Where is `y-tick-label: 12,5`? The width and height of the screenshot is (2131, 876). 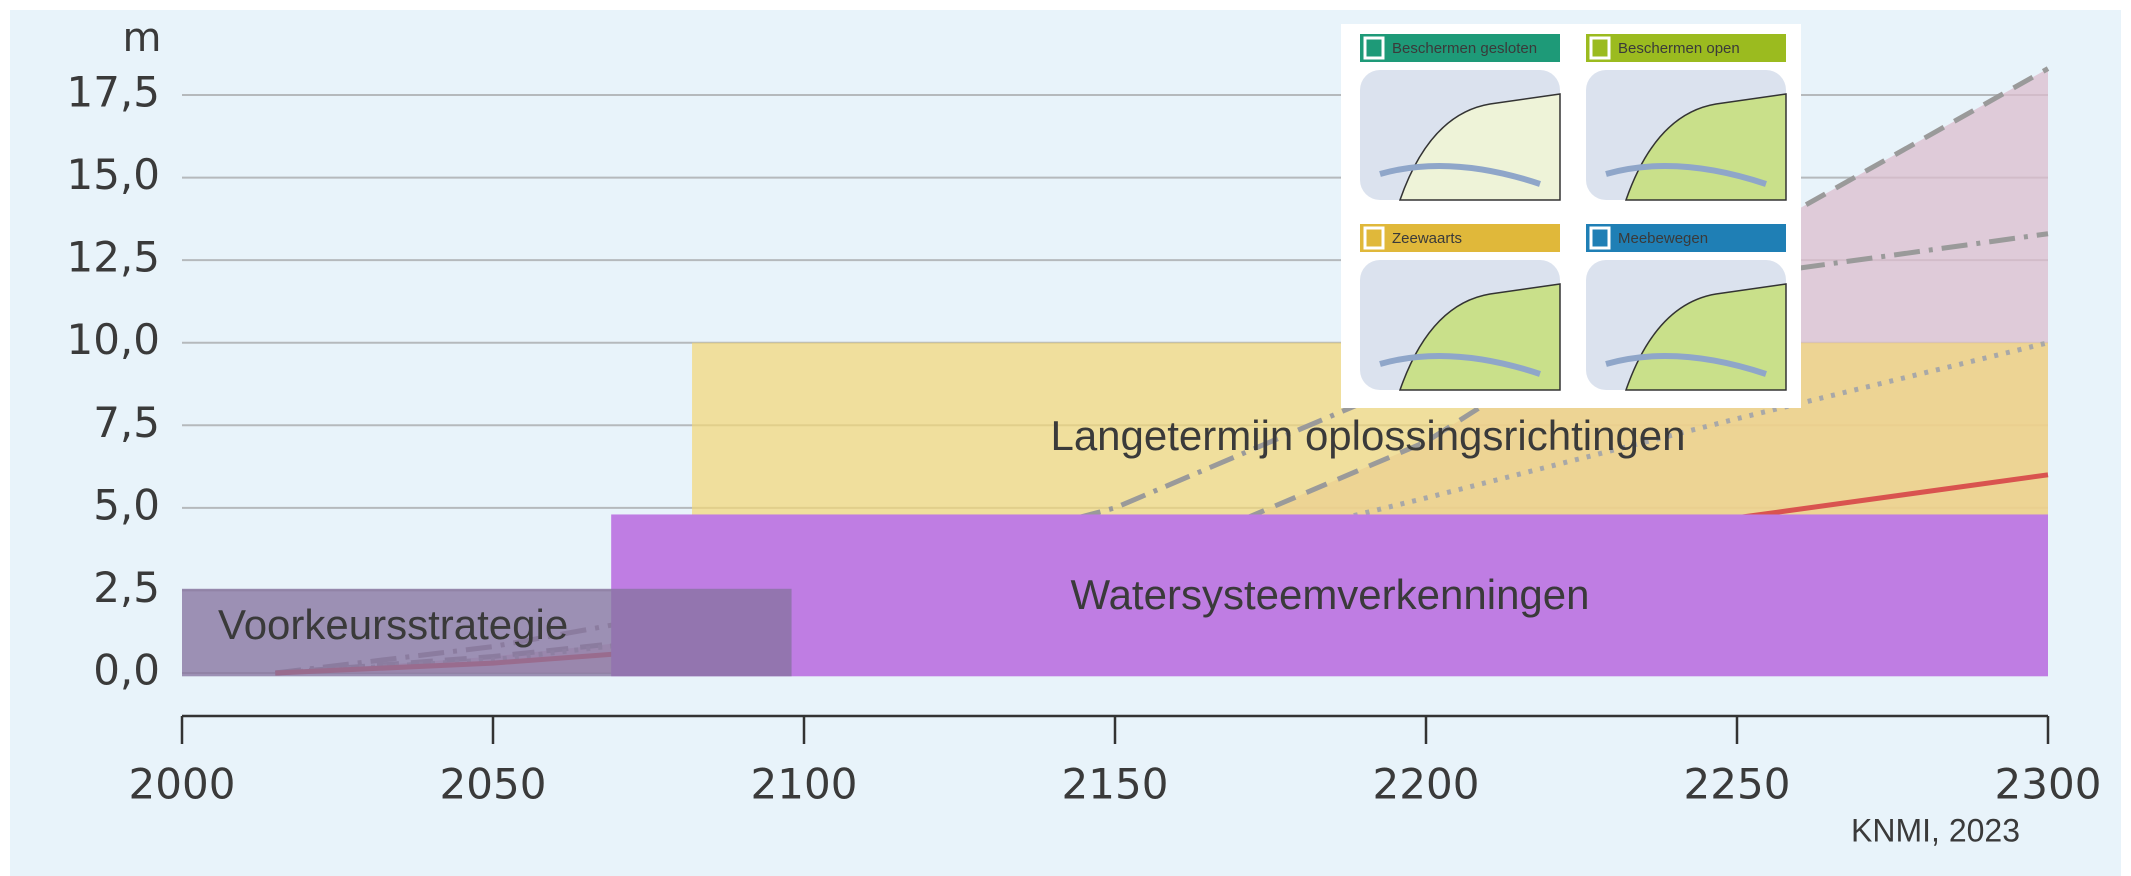 y-tick-label: 12,5 is located at coordinates (113, 257).